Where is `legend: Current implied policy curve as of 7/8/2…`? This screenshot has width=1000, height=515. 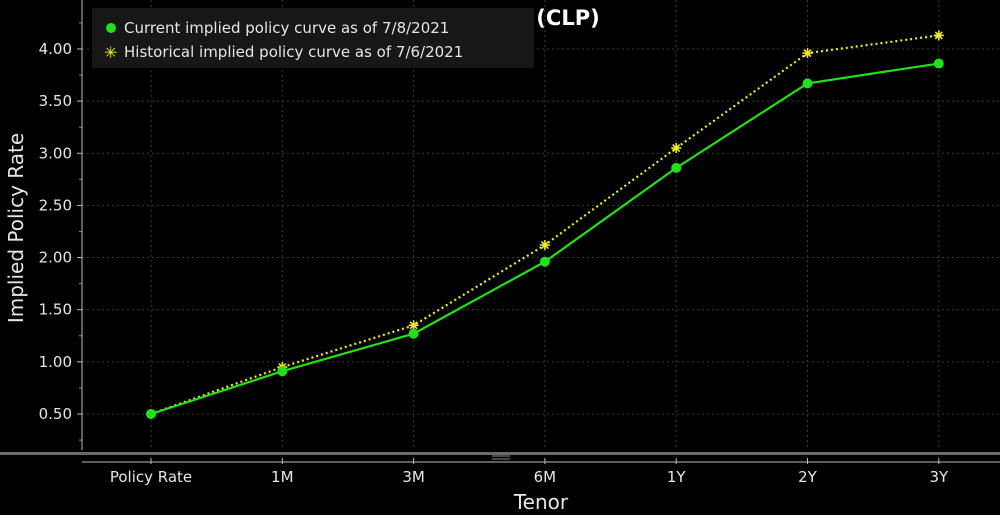 legend: Current implied policy curve as of 7/8/2… is located at coordinates (313, 38).